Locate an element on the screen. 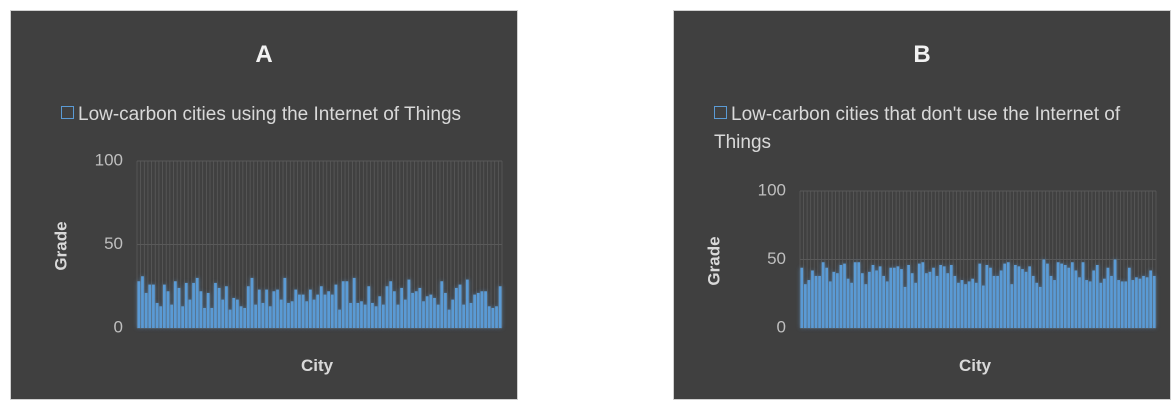  y-tick-label: 0 is located at coordinates (781, 326).